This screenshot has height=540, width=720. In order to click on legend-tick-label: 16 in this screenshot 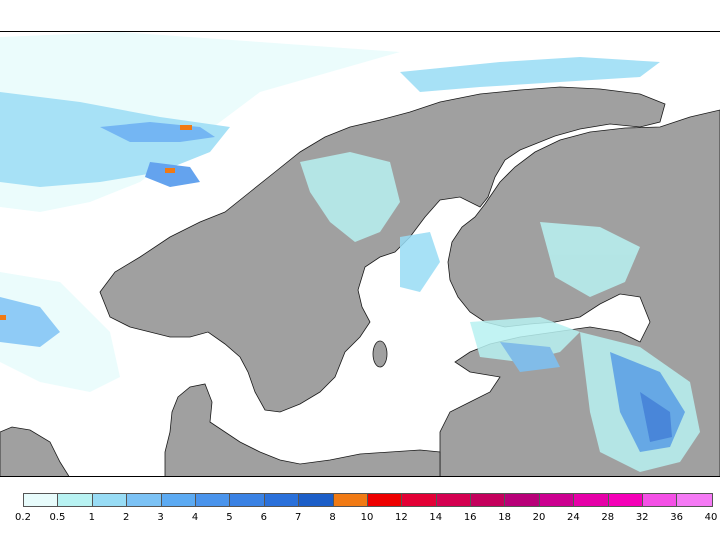, I will do `click(470, 517)`.